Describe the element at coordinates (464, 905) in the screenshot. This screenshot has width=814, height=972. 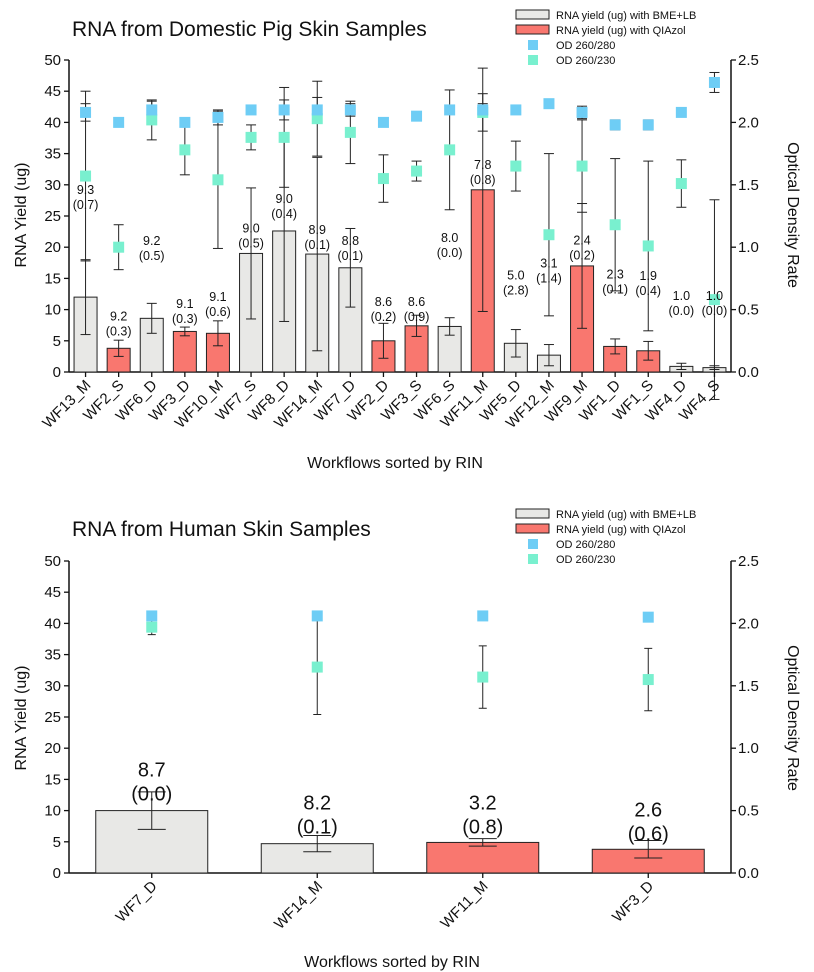
I see `x-tick-label: WF11_M` at that location.